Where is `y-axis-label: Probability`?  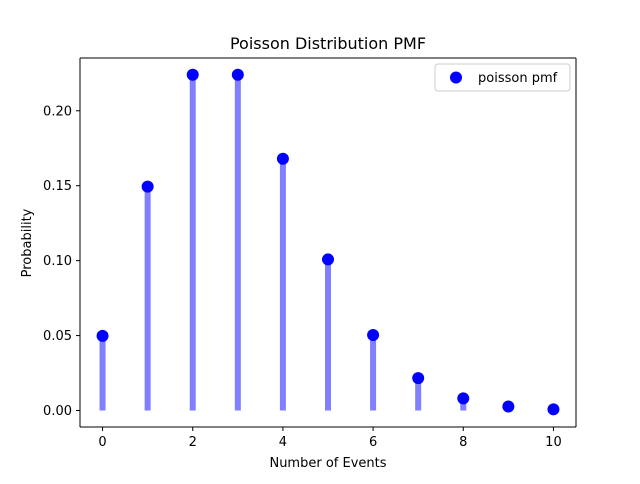
y-axis-label: Probability is located at coordinates (27, 242).